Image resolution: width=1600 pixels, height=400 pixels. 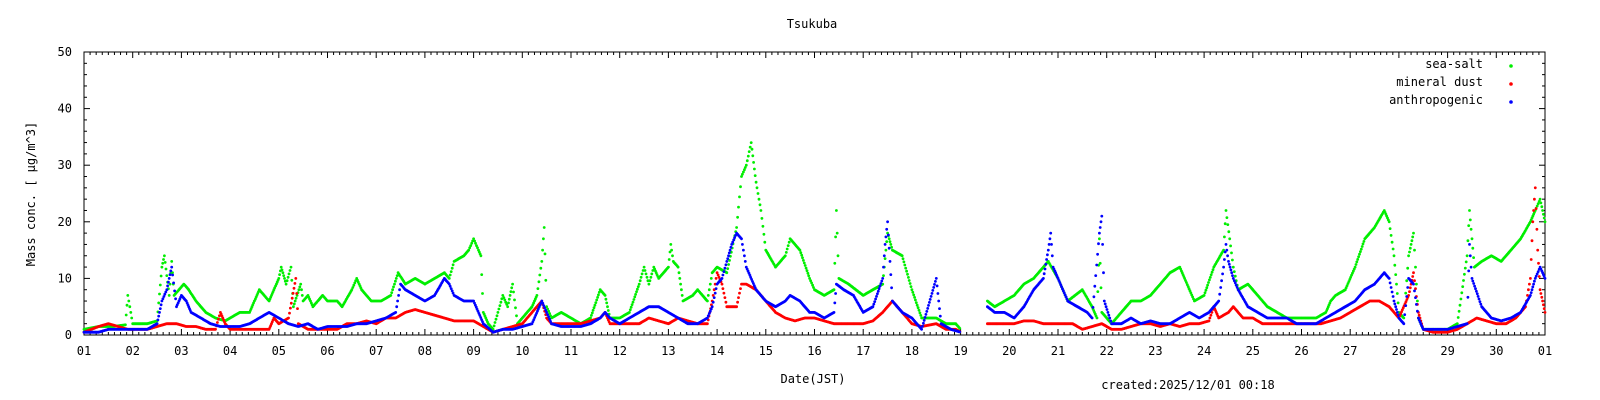 What do you see at coordinates (31, 194) in the screenshot?
I see `y-axis-label: Mass conc. [ μg/m^3]` at bounding box center [31, 194].